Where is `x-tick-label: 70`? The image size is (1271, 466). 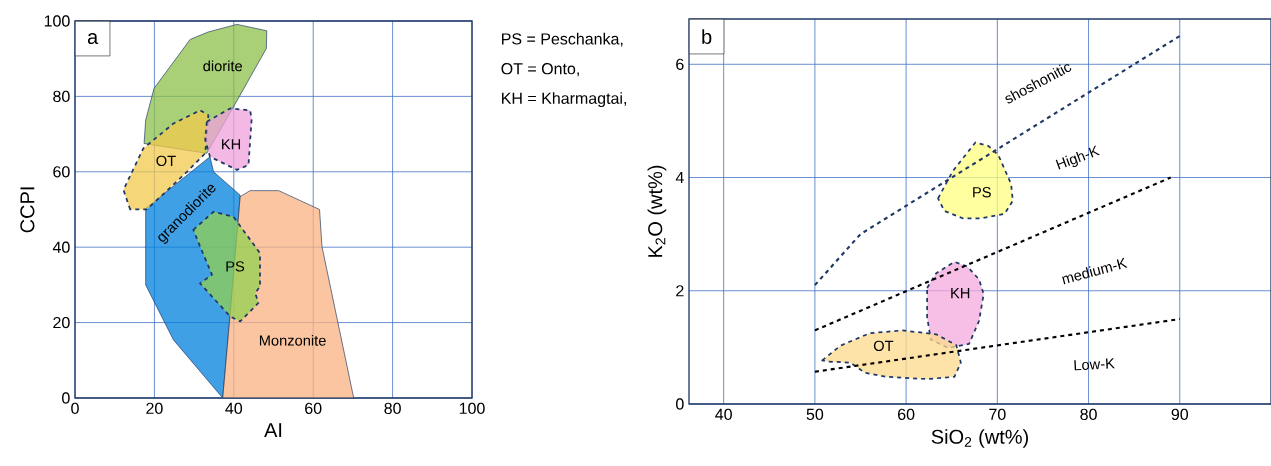 x-tick-label: 70 is located at coordinates (997, 414).